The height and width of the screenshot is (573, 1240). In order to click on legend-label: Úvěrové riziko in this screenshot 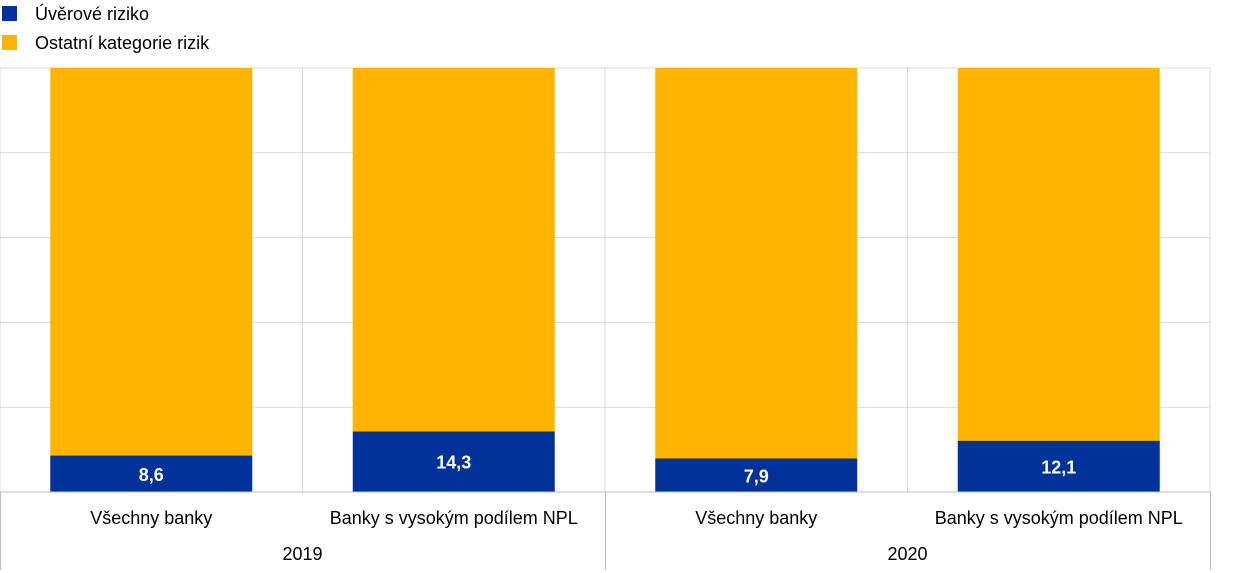, I will do `click(92, 13)`.